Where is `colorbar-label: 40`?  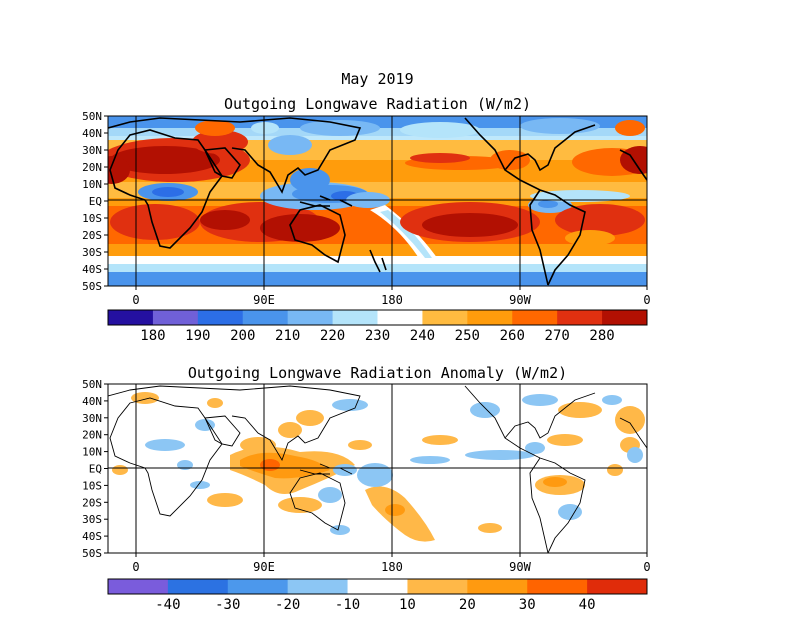 colorbar-label: 40 is located at coordinates (587, 605).